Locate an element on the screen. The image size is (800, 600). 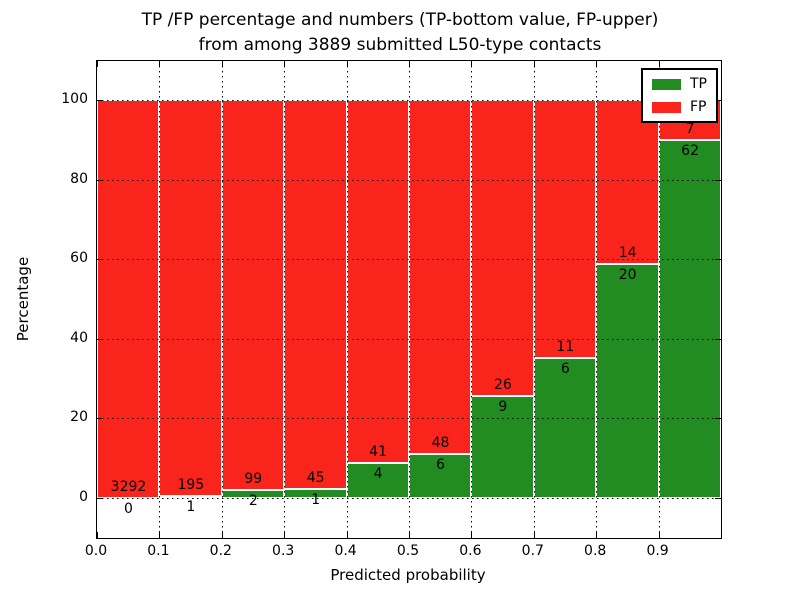
x-tick-label: 0.5 is located at coordinates (408, 551).